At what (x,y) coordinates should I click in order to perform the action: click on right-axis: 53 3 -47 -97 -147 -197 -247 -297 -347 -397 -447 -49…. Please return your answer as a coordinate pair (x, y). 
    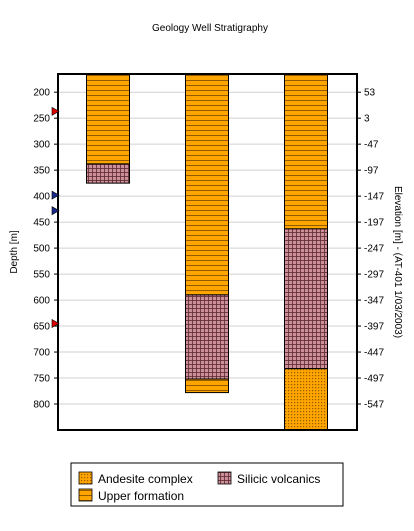
    Looking at the image, I should click on (370, 249).